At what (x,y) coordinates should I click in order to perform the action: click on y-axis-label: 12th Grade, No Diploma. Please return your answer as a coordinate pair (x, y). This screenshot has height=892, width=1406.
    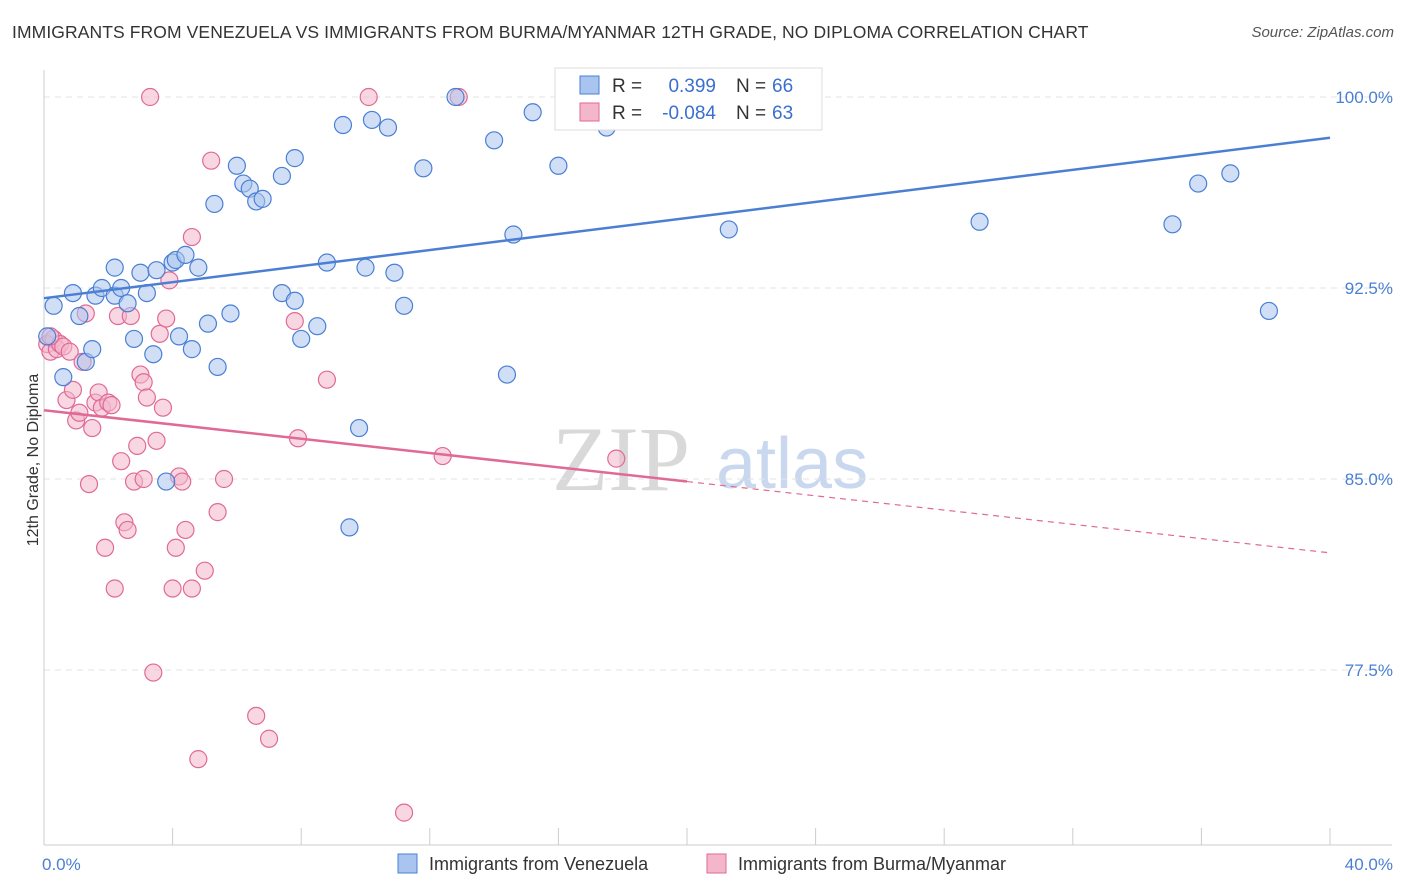
    Looking at the image, I should click on (33, 460).